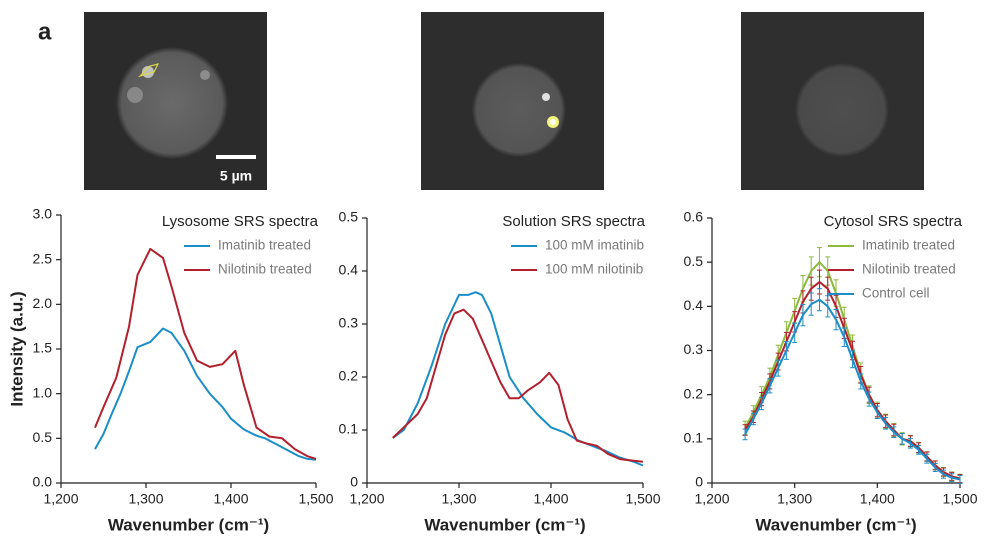 Image resolution: width=996 pixels, height=541 pixels. Describe the element at coordinates (45, 31) in the screenshot. I see `panel-label: a` at that location.